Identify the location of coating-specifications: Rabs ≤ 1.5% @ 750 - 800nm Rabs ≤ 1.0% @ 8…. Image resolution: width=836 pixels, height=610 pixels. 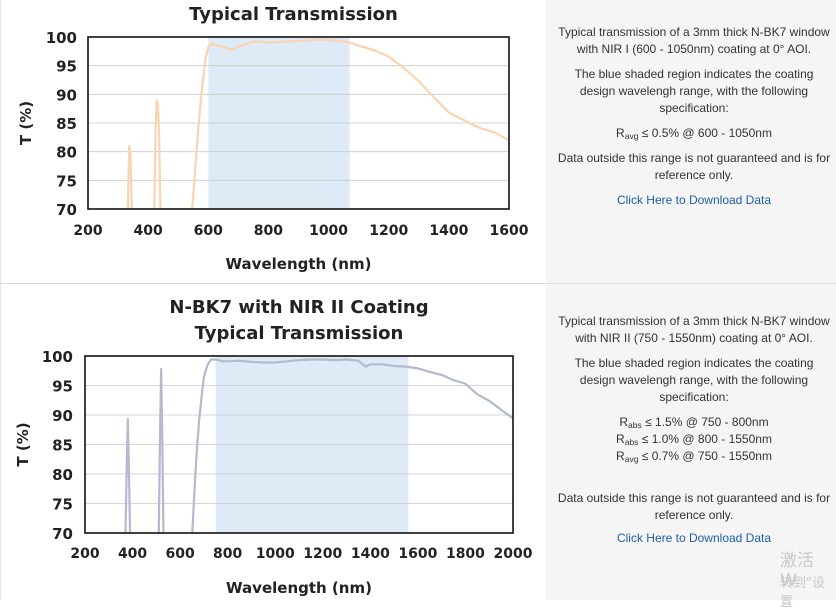
(694, 439).